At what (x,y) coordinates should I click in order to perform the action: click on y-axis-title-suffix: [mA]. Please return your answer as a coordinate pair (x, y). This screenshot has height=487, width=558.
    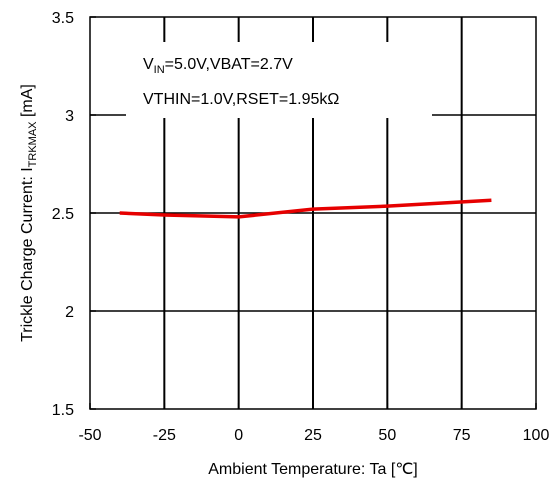
    Looking at the image, I should click on (27, 102).